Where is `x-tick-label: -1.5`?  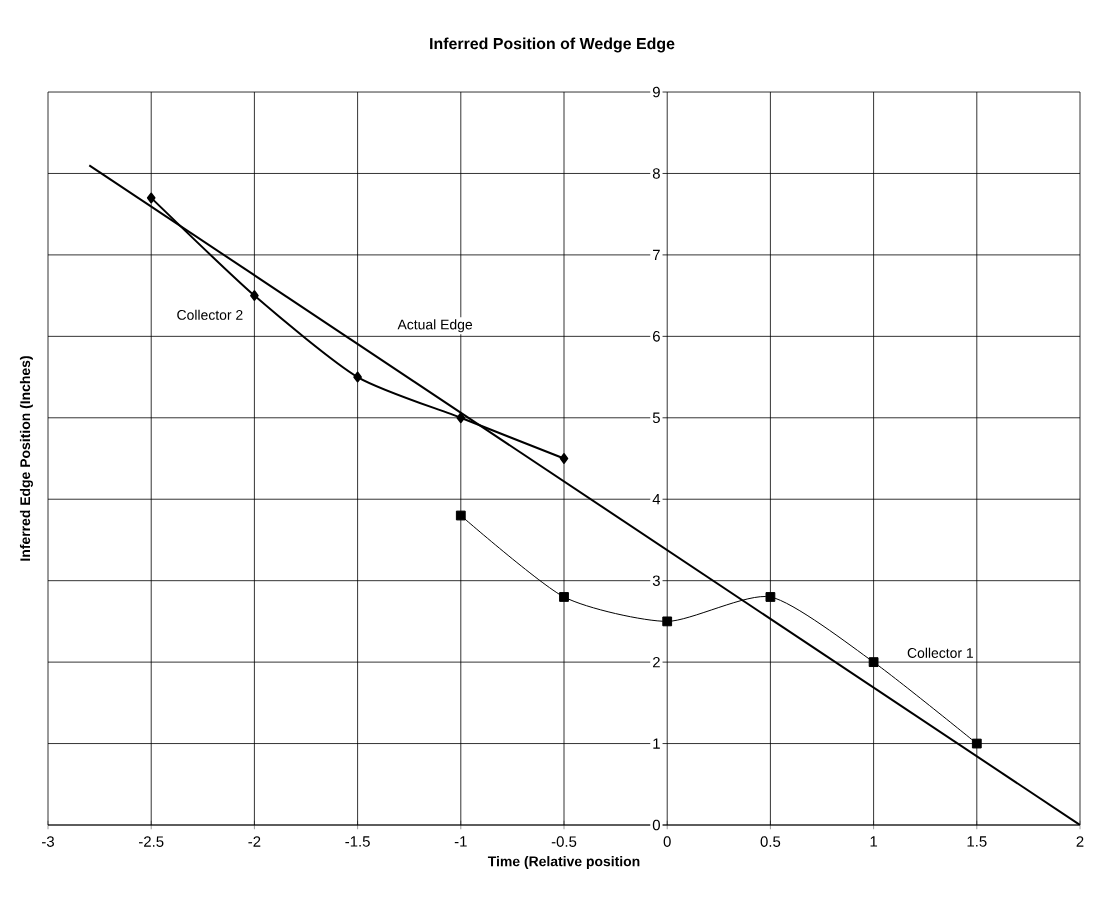
x-tick-label: -1.5 is located at coordinates (357, 841).